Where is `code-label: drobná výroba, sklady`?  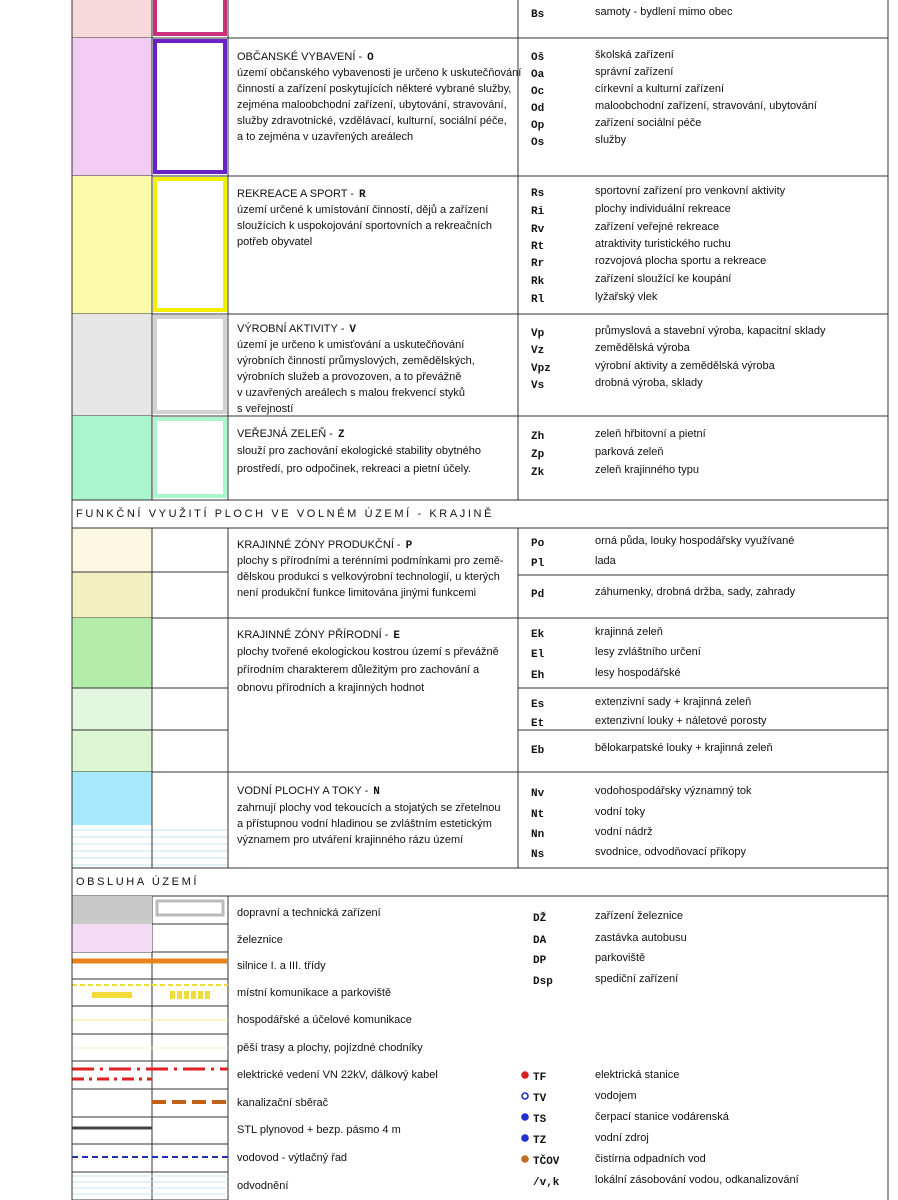 code-label: drobná výroba, sklady is located at coordinates (649, 383).